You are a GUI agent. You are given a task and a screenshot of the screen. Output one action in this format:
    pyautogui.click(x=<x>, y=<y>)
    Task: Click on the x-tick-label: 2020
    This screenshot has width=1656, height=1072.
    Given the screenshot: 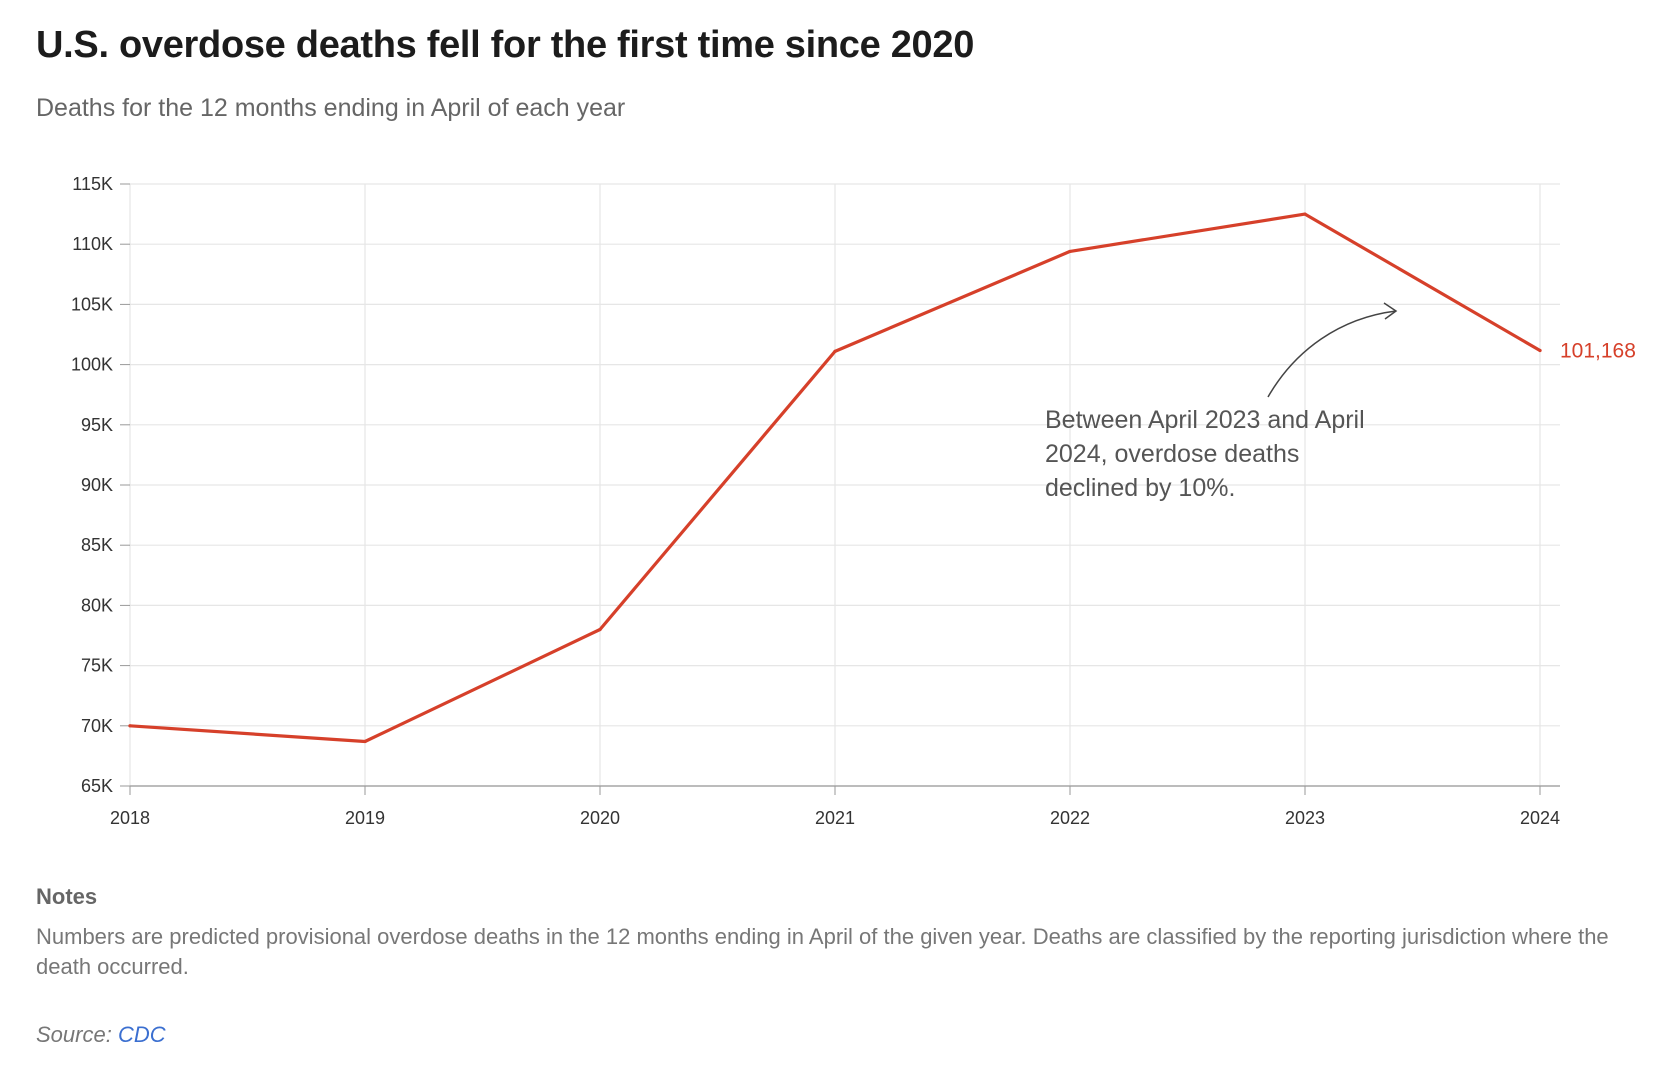 What is the action you would take?
    pyautogui.click(x=600, y=818)
    